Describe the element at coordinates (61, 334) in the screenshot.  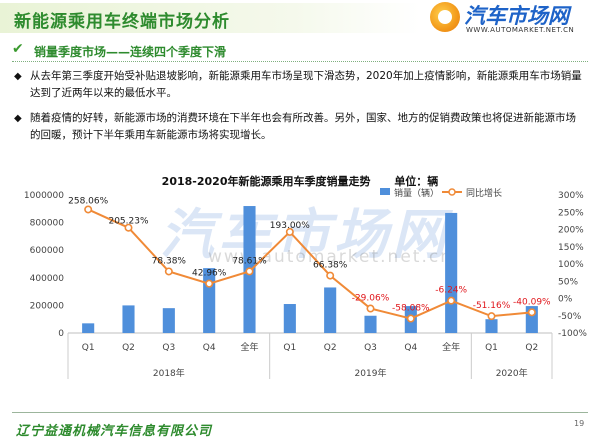
I see `y-left-tick-label: 0` at that location.